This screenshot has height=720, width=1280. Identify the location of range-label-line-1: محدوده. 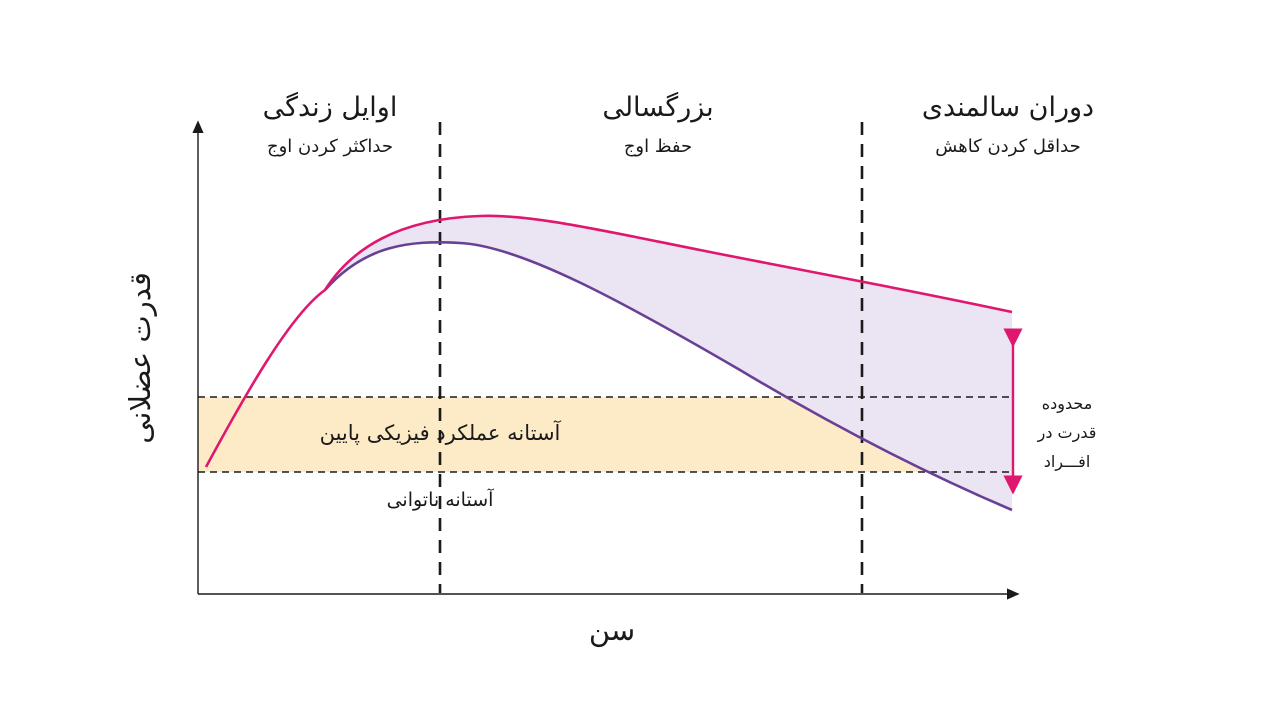
(1067, 404).